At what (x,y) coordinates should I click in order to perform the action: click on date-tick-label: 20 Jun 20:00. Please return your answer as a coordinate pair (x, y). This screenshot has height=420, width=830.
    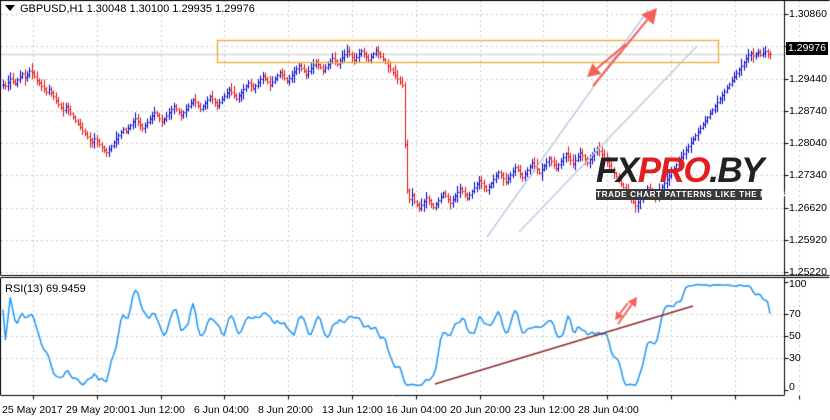
    Looking at the image, I should click on (480, 410).